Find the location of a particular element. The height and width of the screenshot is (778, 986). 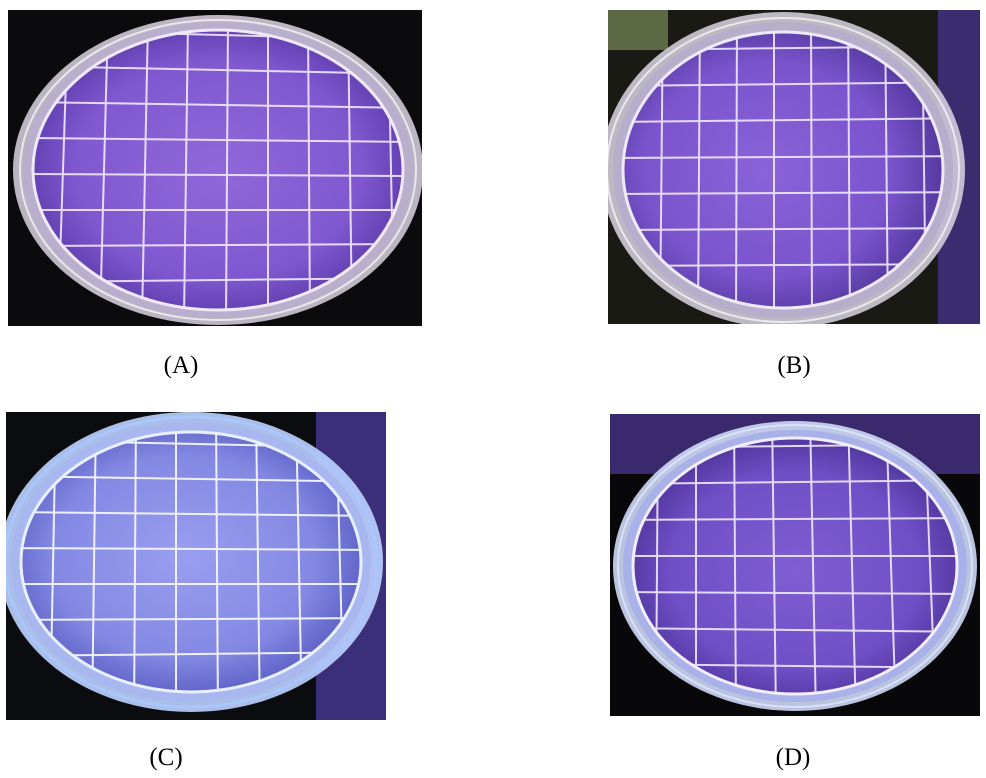

panel-label-b: (B) is located at coordinates (794, 365).